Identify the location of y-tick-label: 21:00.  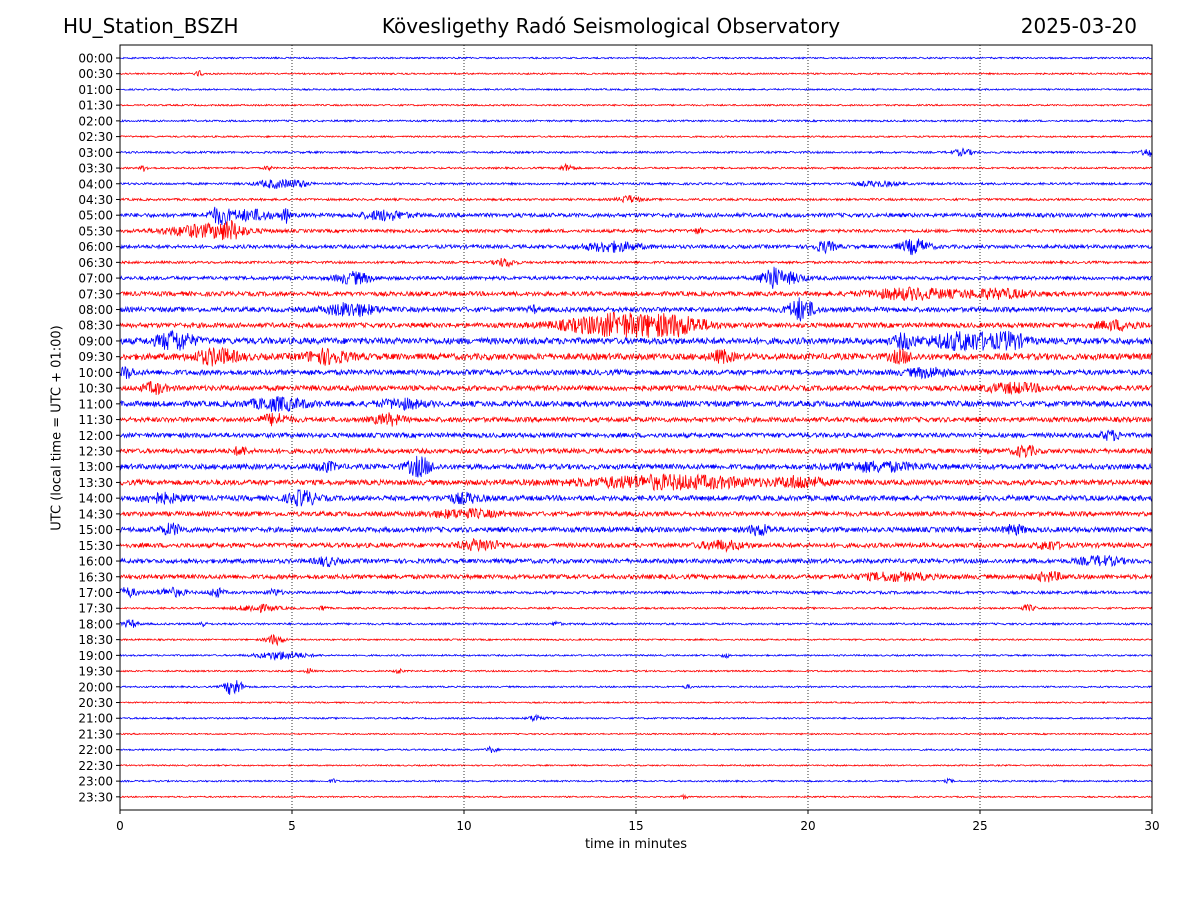
(95, 719).